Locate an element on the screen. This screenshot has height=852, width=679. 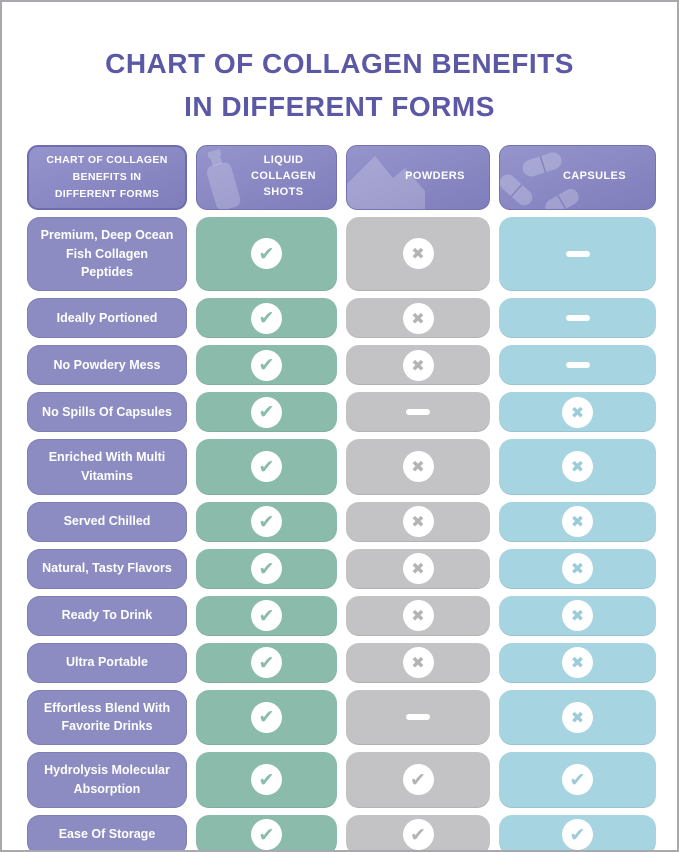
row-label-cell: Hydrolysis Molecular Absorption is located at coordinates (107, 780).